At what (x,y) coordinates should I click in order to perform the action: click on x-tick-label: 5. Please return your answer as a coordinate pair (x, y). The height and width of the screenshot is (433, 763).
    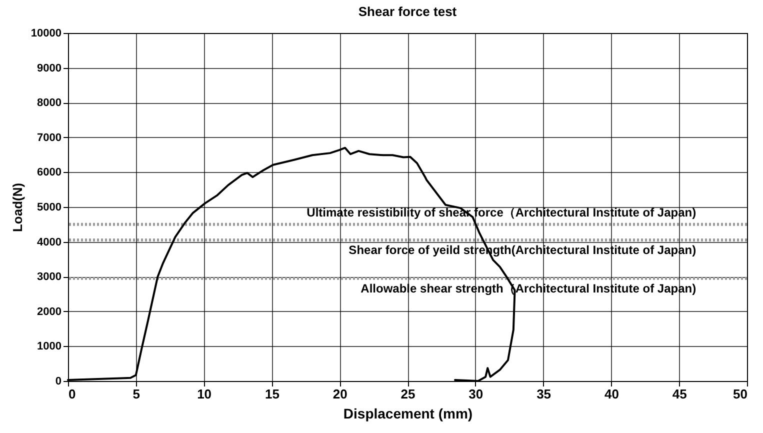
    Looking at the image, I should click on (136, 394).